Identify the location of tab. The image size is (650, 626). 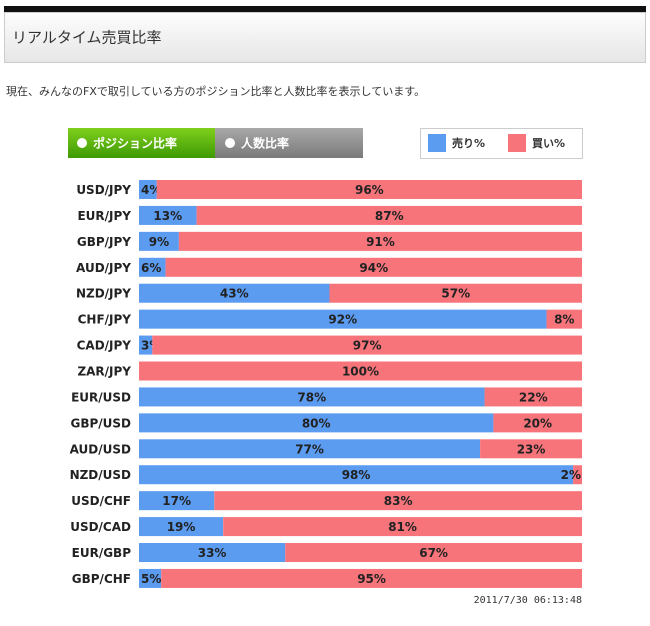
(289, 143).